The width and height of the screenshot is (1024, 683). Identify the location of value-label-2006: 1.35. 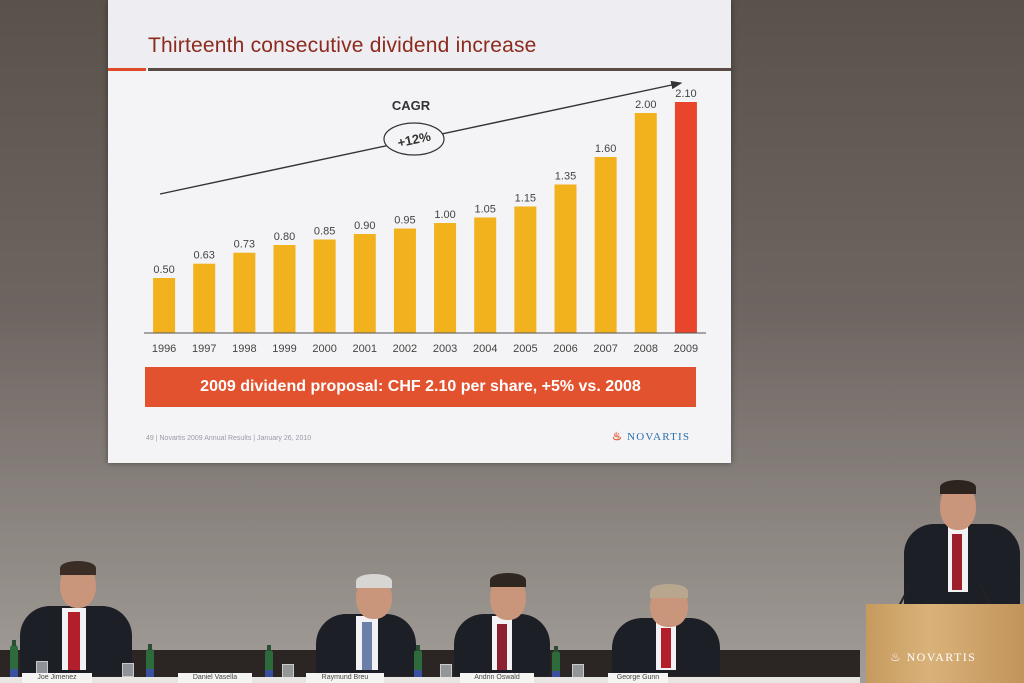
(565, 177).